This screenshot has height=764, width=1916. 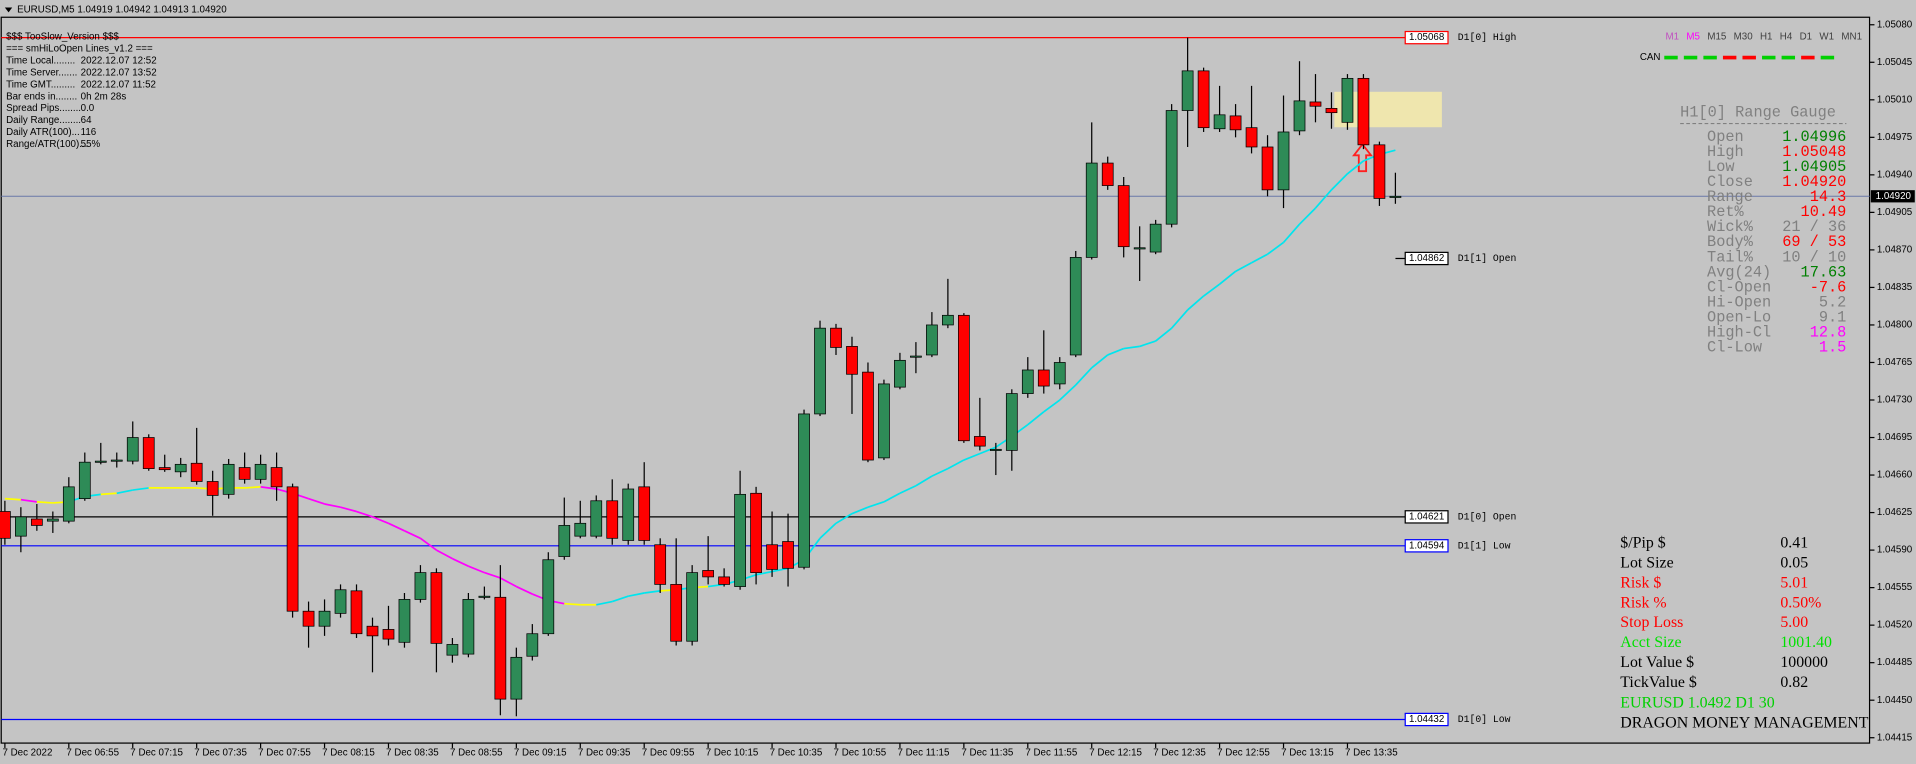 What do you see at coordinates (1673, 36) in the screenshot?
I see `timeframe-button: M1` at bounding box center [1673, 36].